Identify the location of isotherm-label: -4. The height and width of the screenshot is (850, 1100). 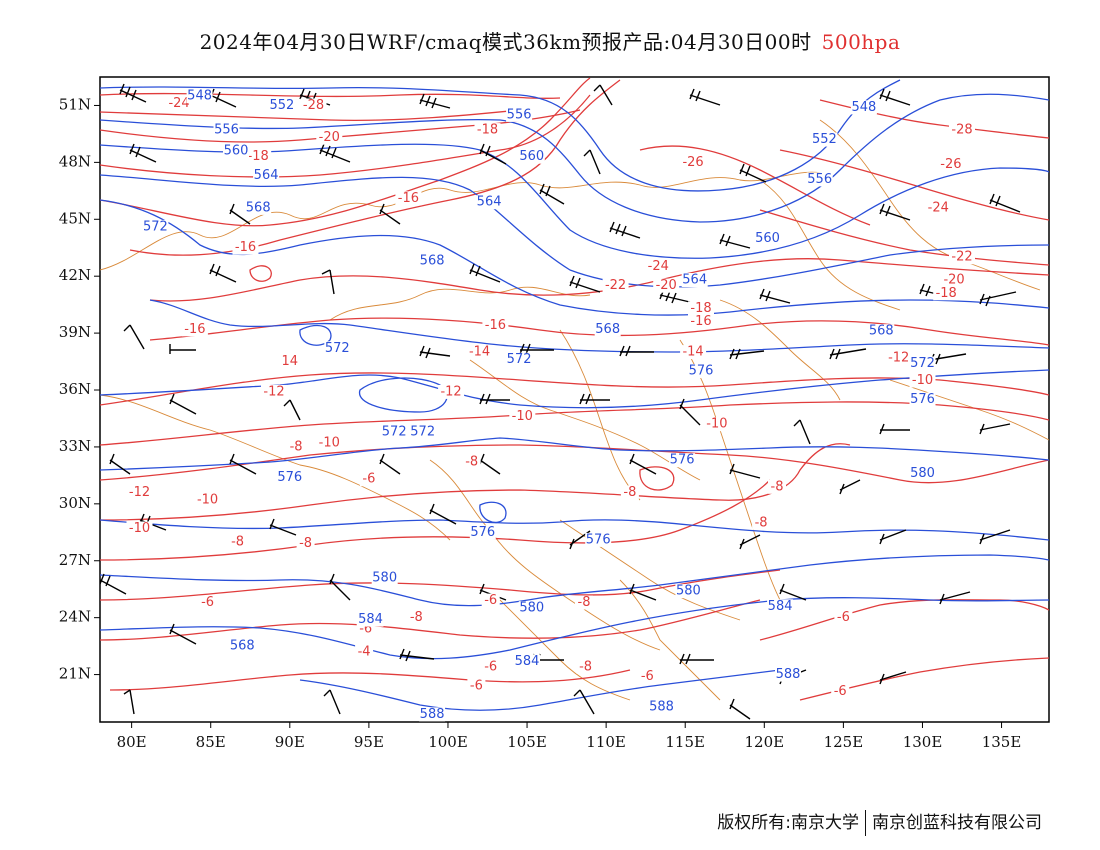
(364, 651).